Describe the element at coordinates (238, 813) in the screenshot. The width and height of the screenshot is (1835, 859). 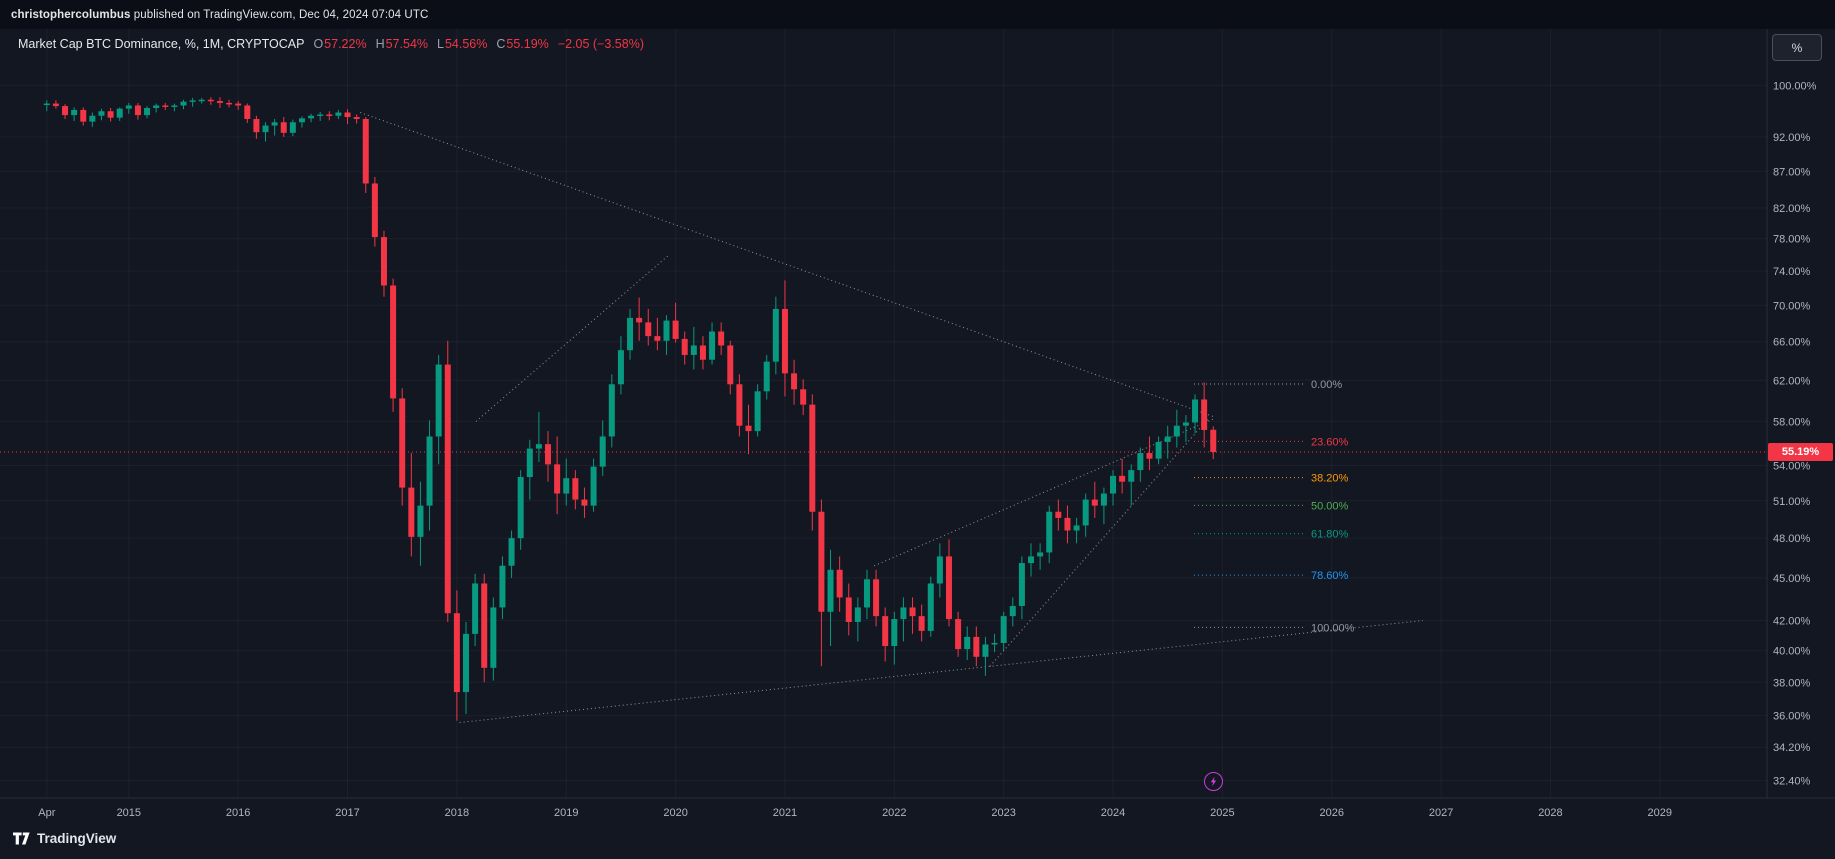
I see `time-axis-label: 2016` at that location.